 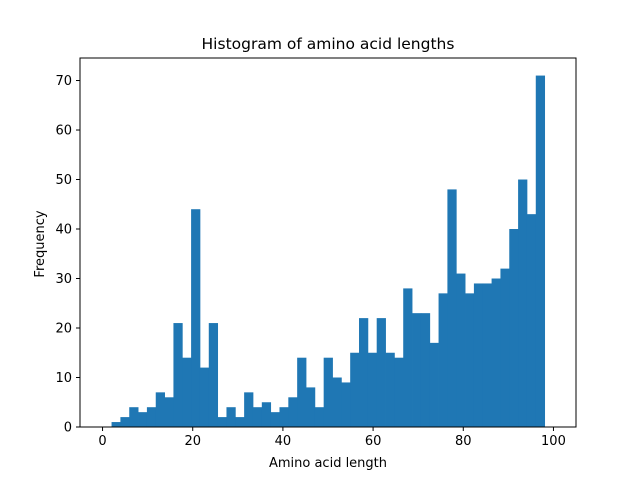 I want to click on y-tick-label: 0, so click(x=68, y=428).